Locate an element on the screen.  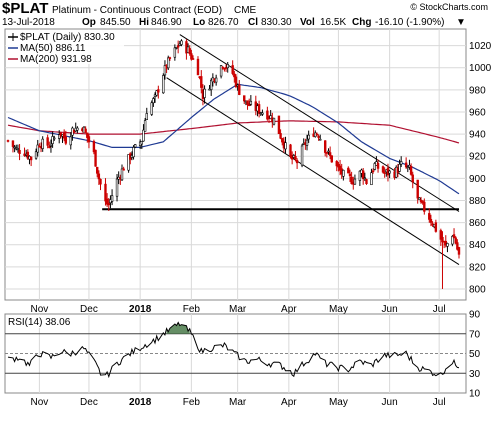
price-y-tick-label: 900 is located at coordinates (477, 179).